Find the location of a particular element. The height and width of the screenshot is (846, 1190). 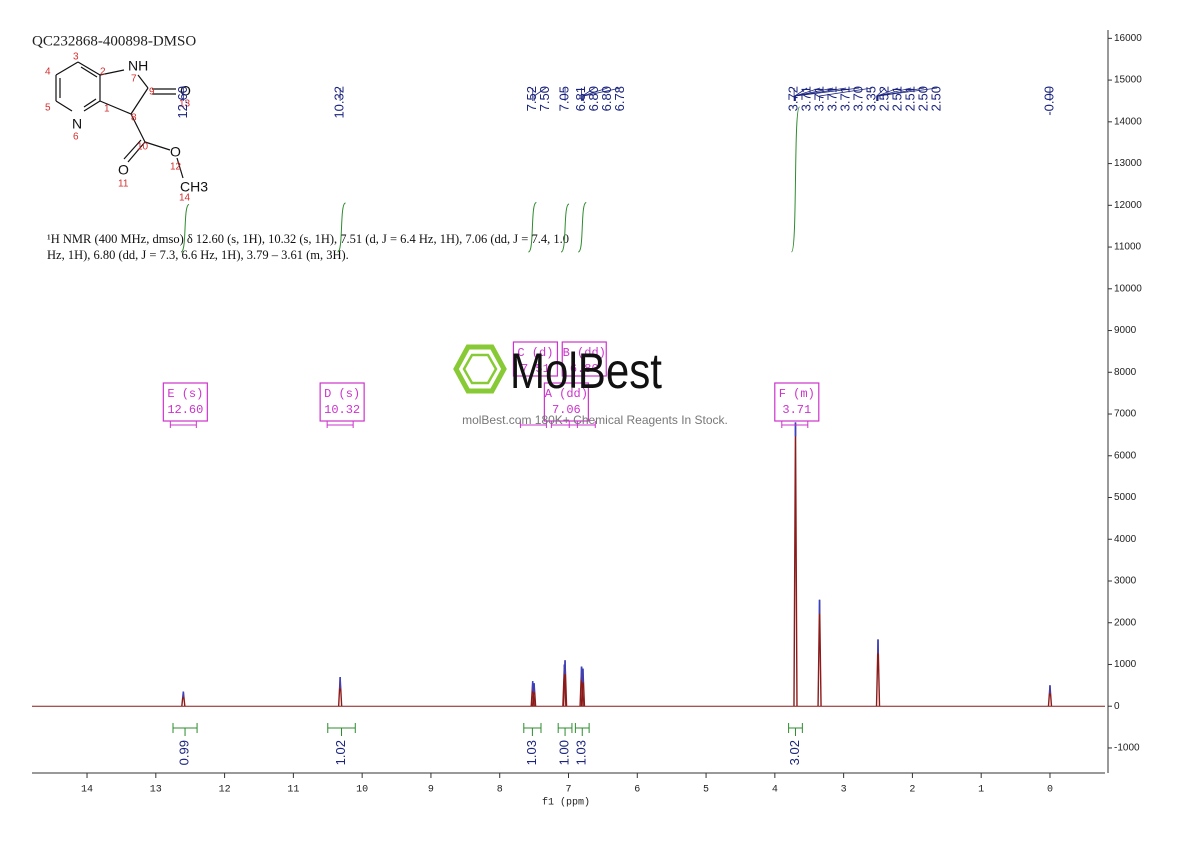

y-tick-label: 3000 is located at coordinates (1125, 581).